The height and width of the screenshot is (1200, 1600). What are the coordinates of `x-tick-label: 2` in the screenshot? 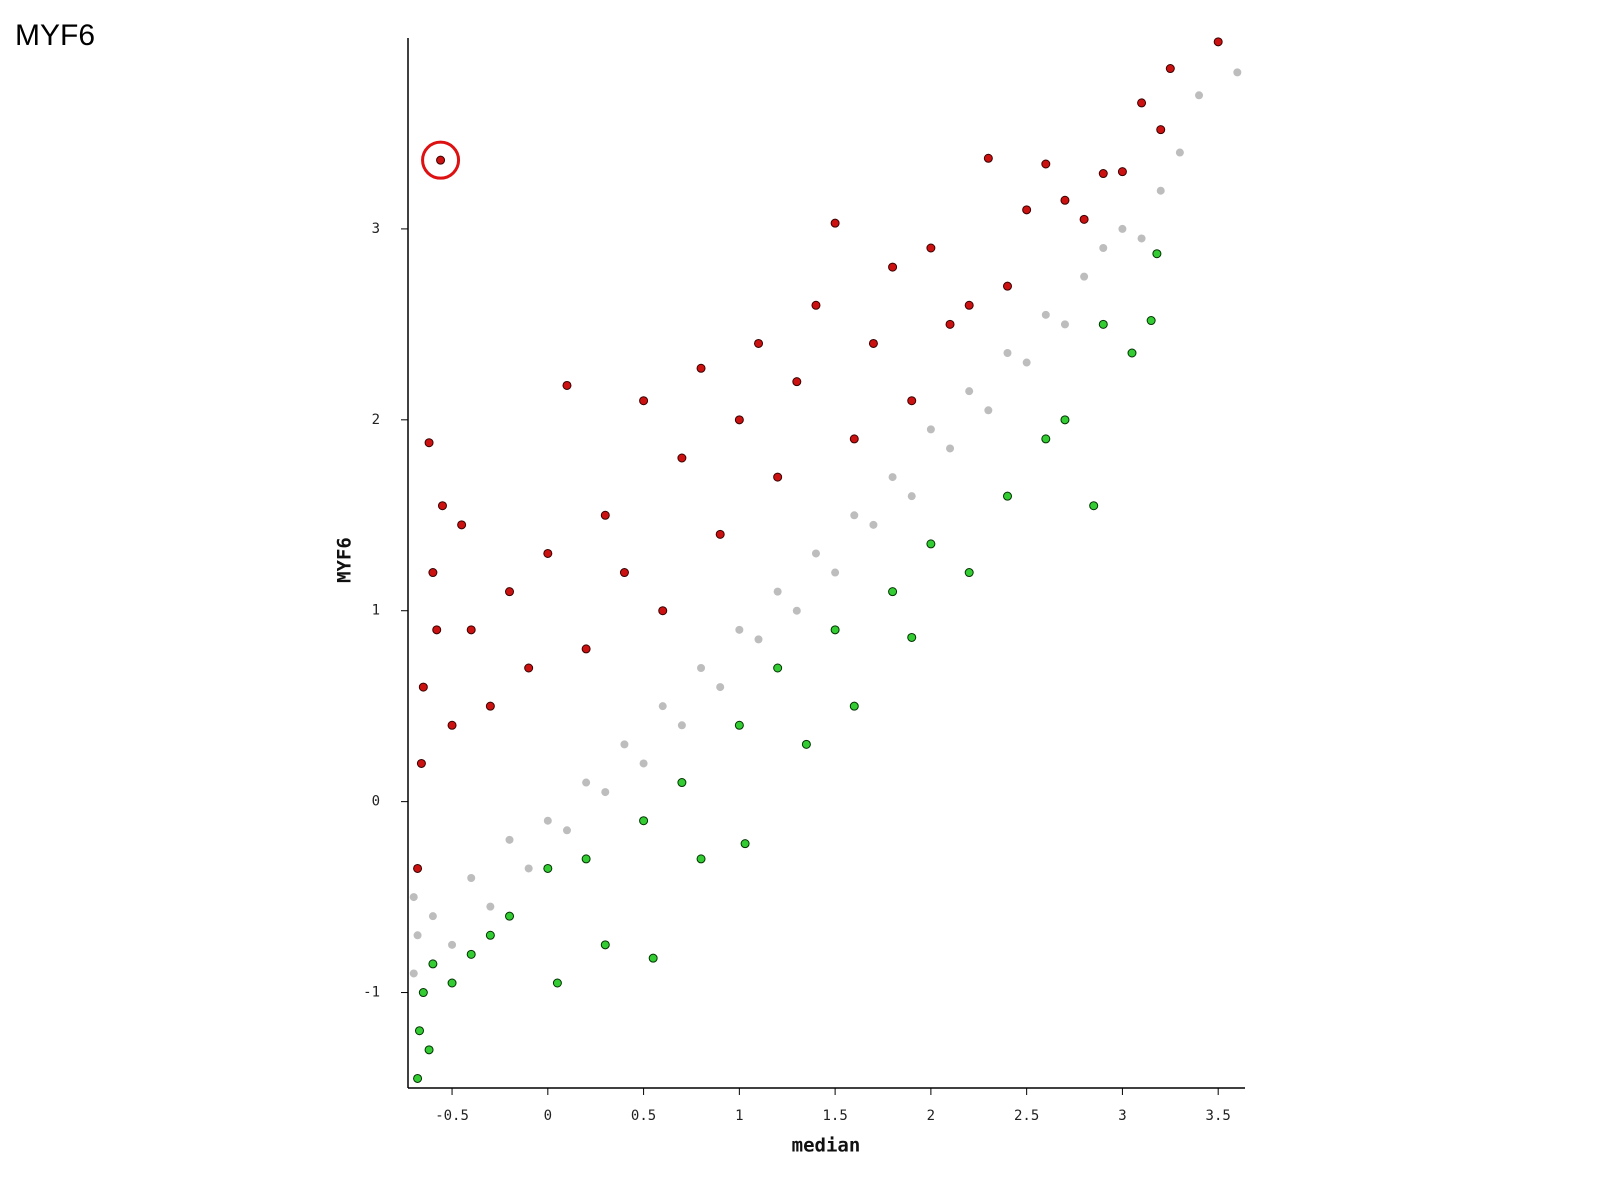 It's located at (931, 1116).